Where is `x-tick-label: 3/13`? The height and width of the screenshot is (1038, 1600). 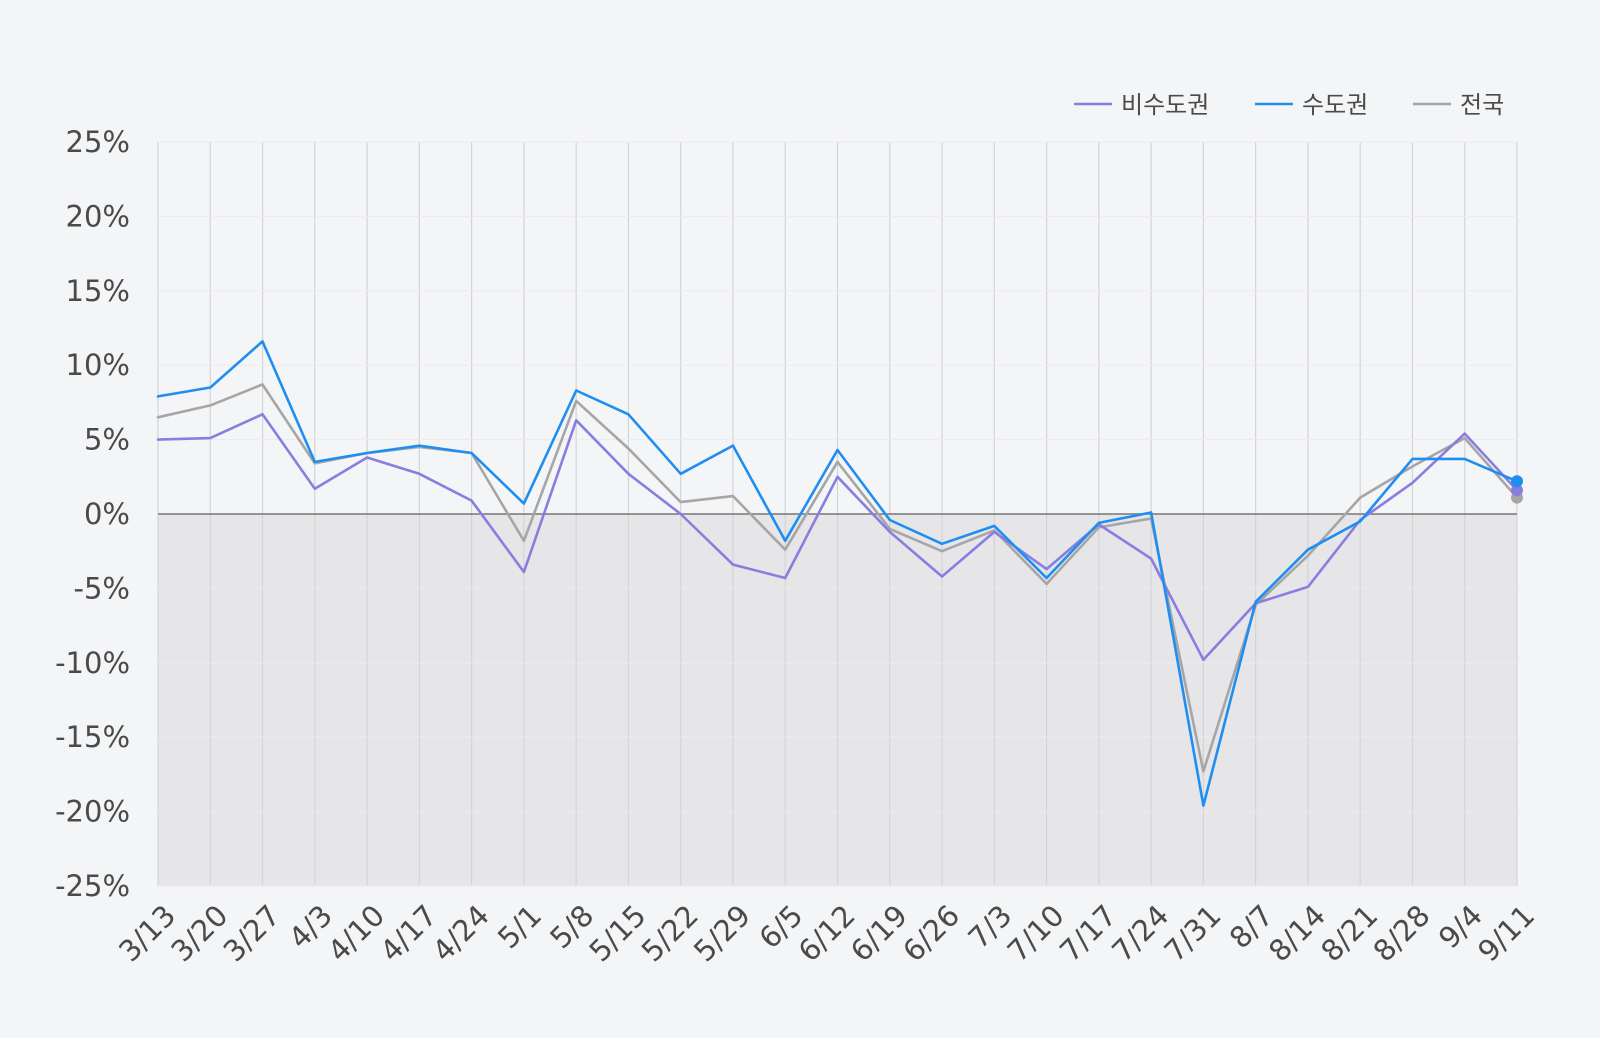 x-tick-label: 3/13 is located at coordinates (147, 933).